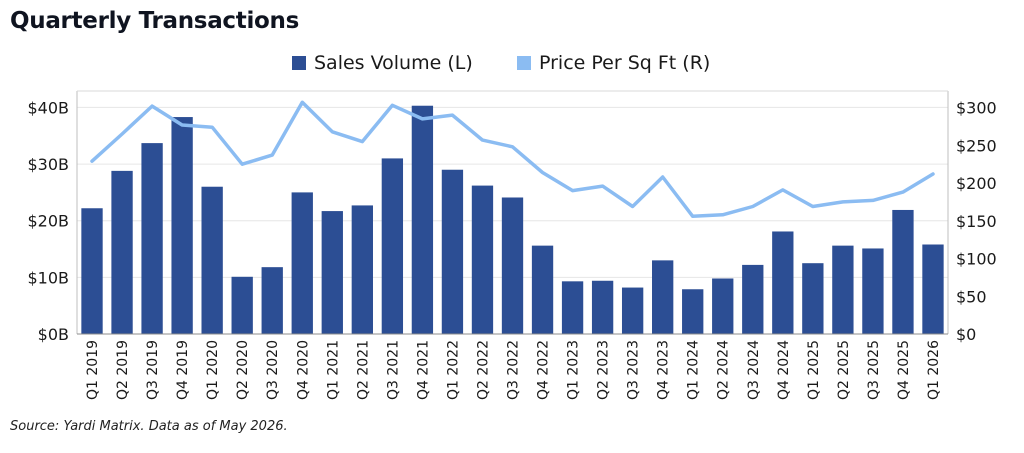 The height and width of the screenshot is (453, 1024). What do you see at coordinates (754, 370) in the screenshot?
I see `x-tick-label: Q3 2024` at bounding box center [754, 370].